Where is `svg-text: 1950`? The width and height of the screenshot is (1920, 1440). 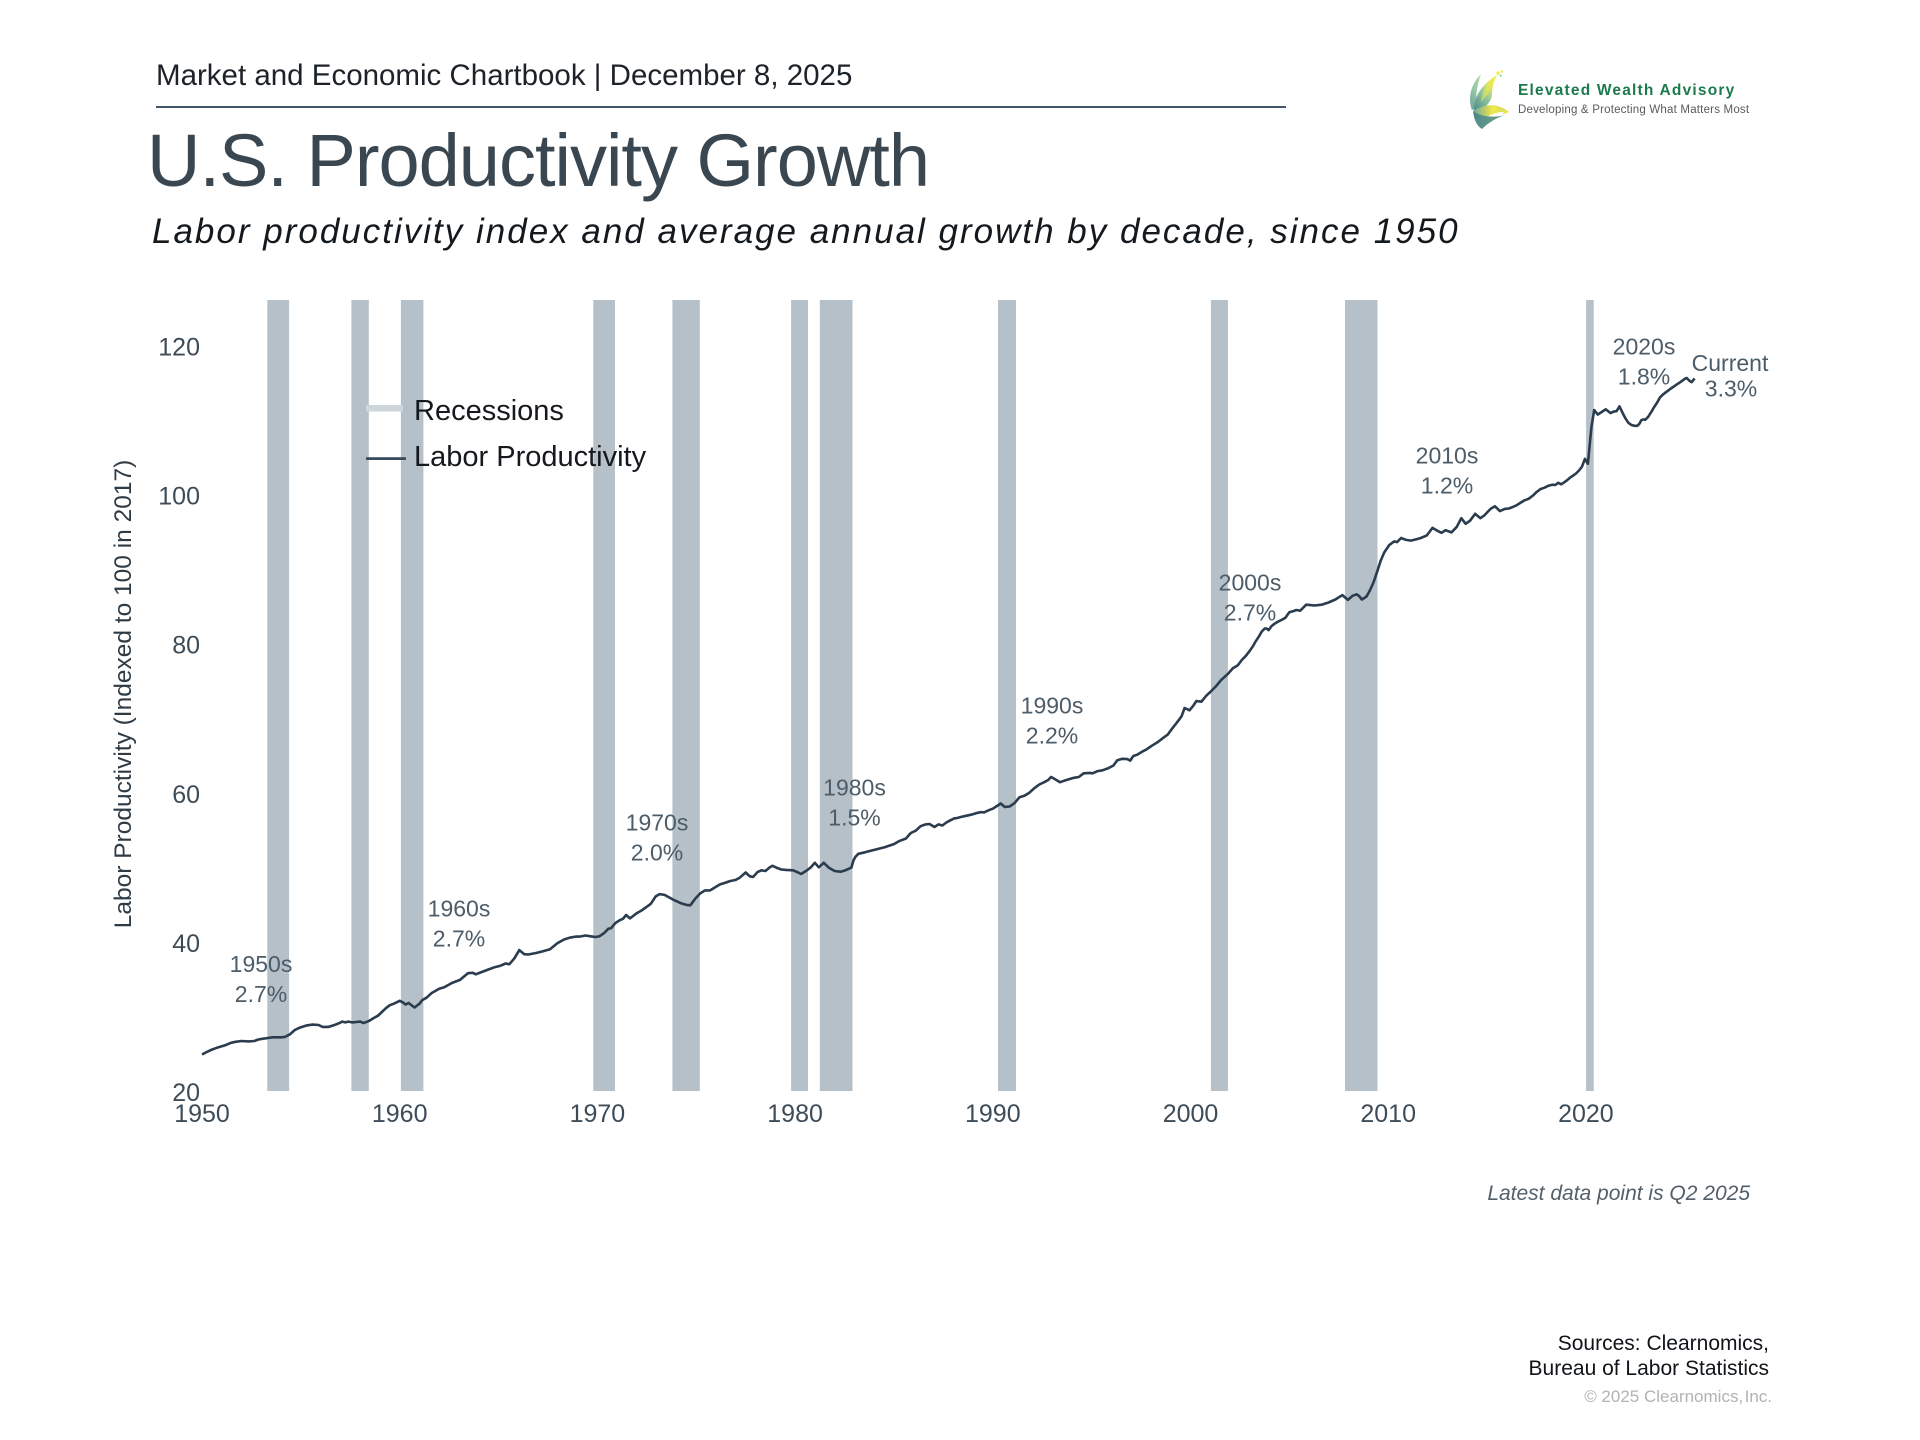
svg-text: 1950 is located at coordinates (202, 1114).